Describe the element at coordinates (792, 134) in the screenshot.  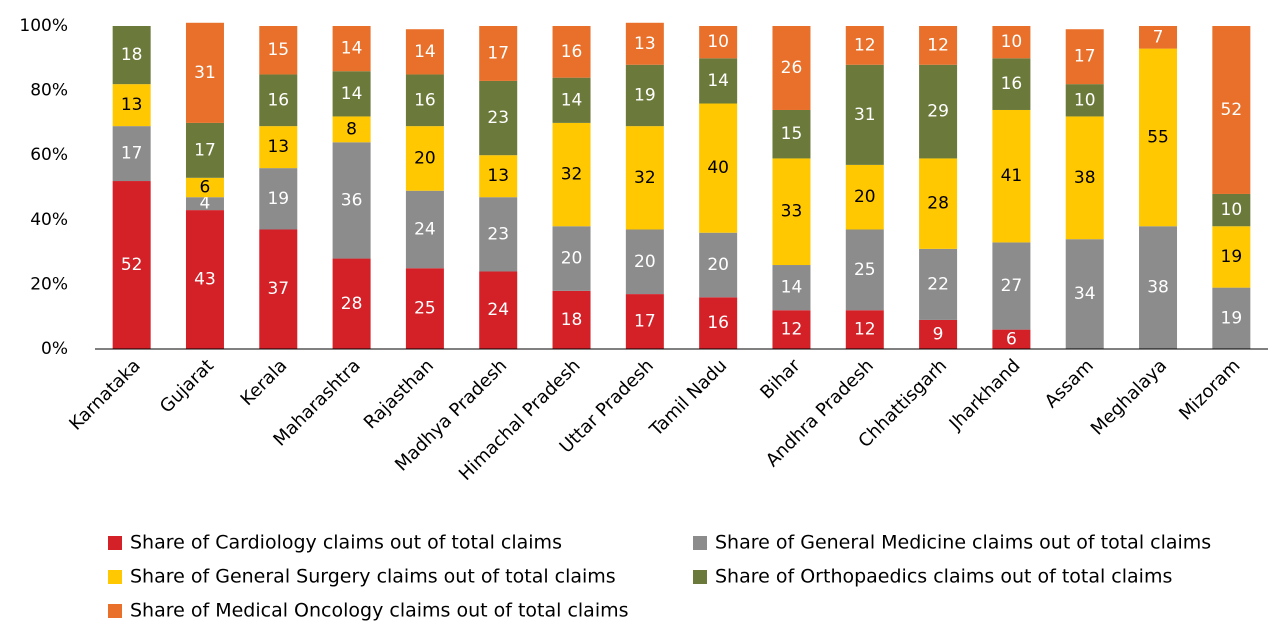
I see `data-label: 15` at that location.